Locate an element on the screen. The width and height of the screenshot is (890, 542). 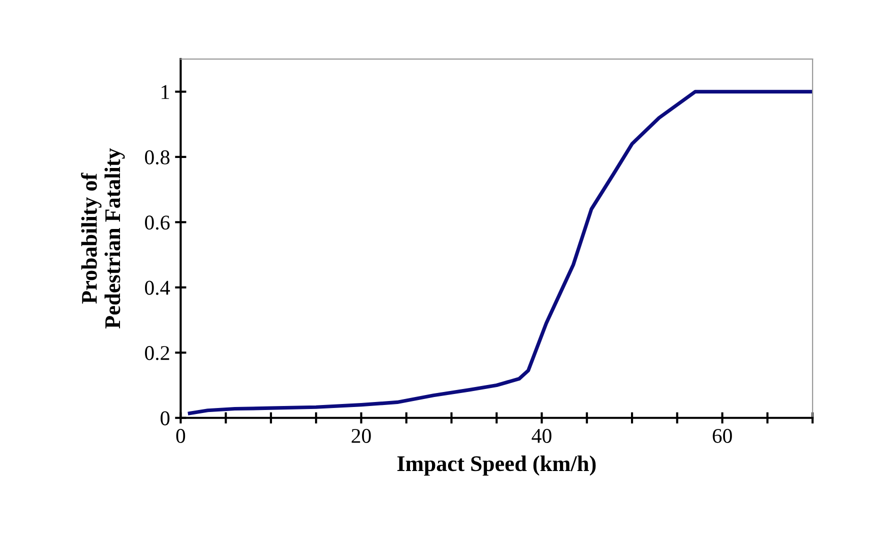
y-tick-label: 0 is located at coordinates (165, 418).